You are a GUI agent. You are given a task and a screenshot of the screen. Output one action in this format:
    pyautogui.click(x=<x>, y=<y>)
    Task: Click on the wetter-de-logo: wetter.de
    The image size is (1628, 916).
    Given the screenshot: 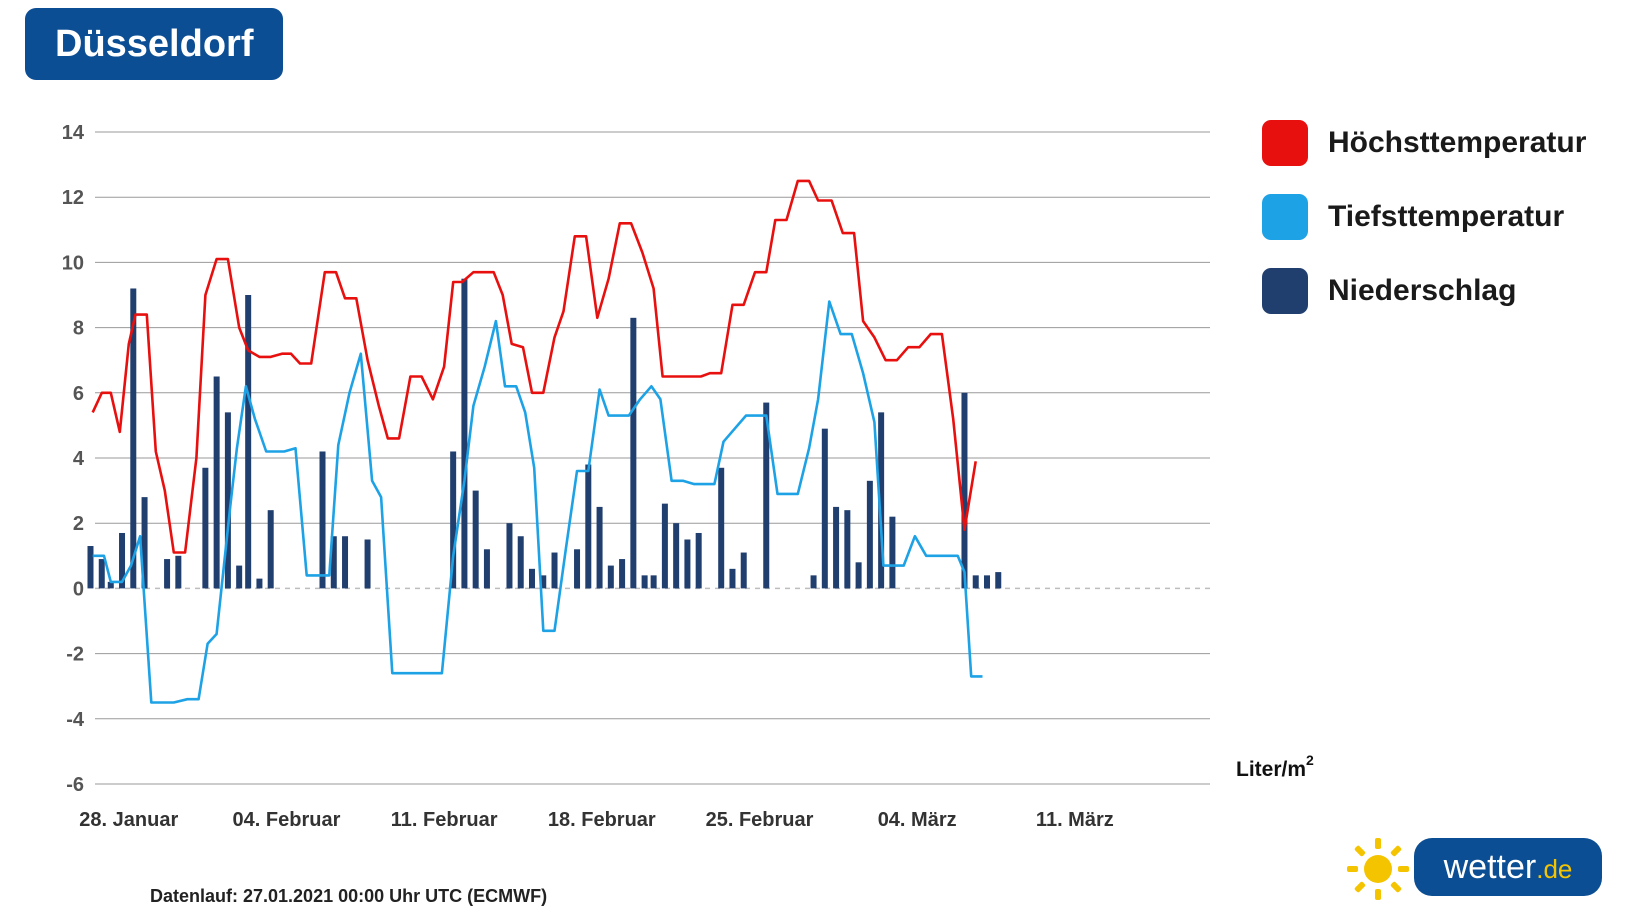 What is the action you would take?
    pyautogui.click(x=1476, y=869)
    